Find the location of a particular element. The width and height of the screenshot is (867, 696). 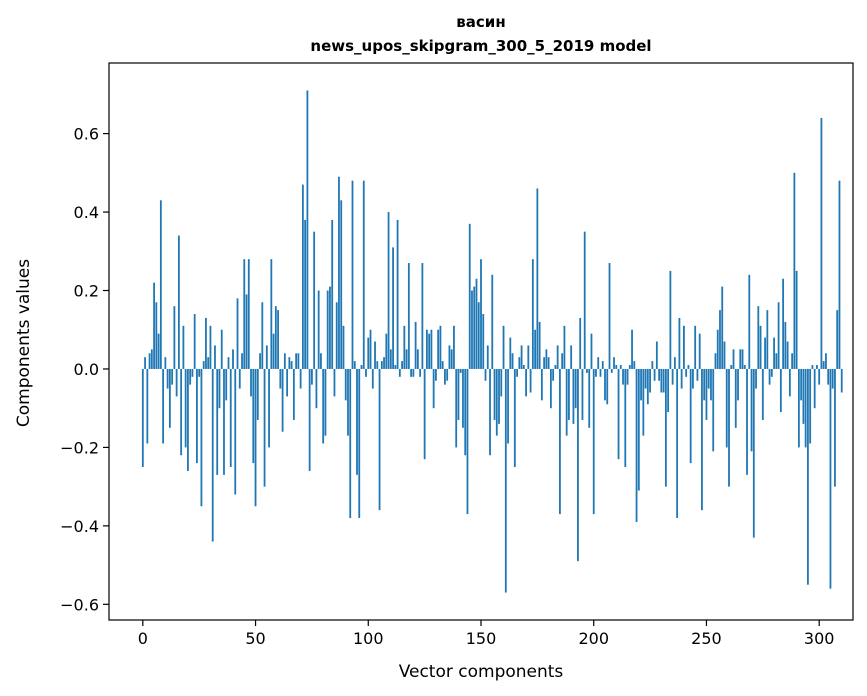

y-axis-ticks: −0.6 −0.4 −0.2 0.0 0.2 0.4 0.6 is located at coordinates (84, 369).